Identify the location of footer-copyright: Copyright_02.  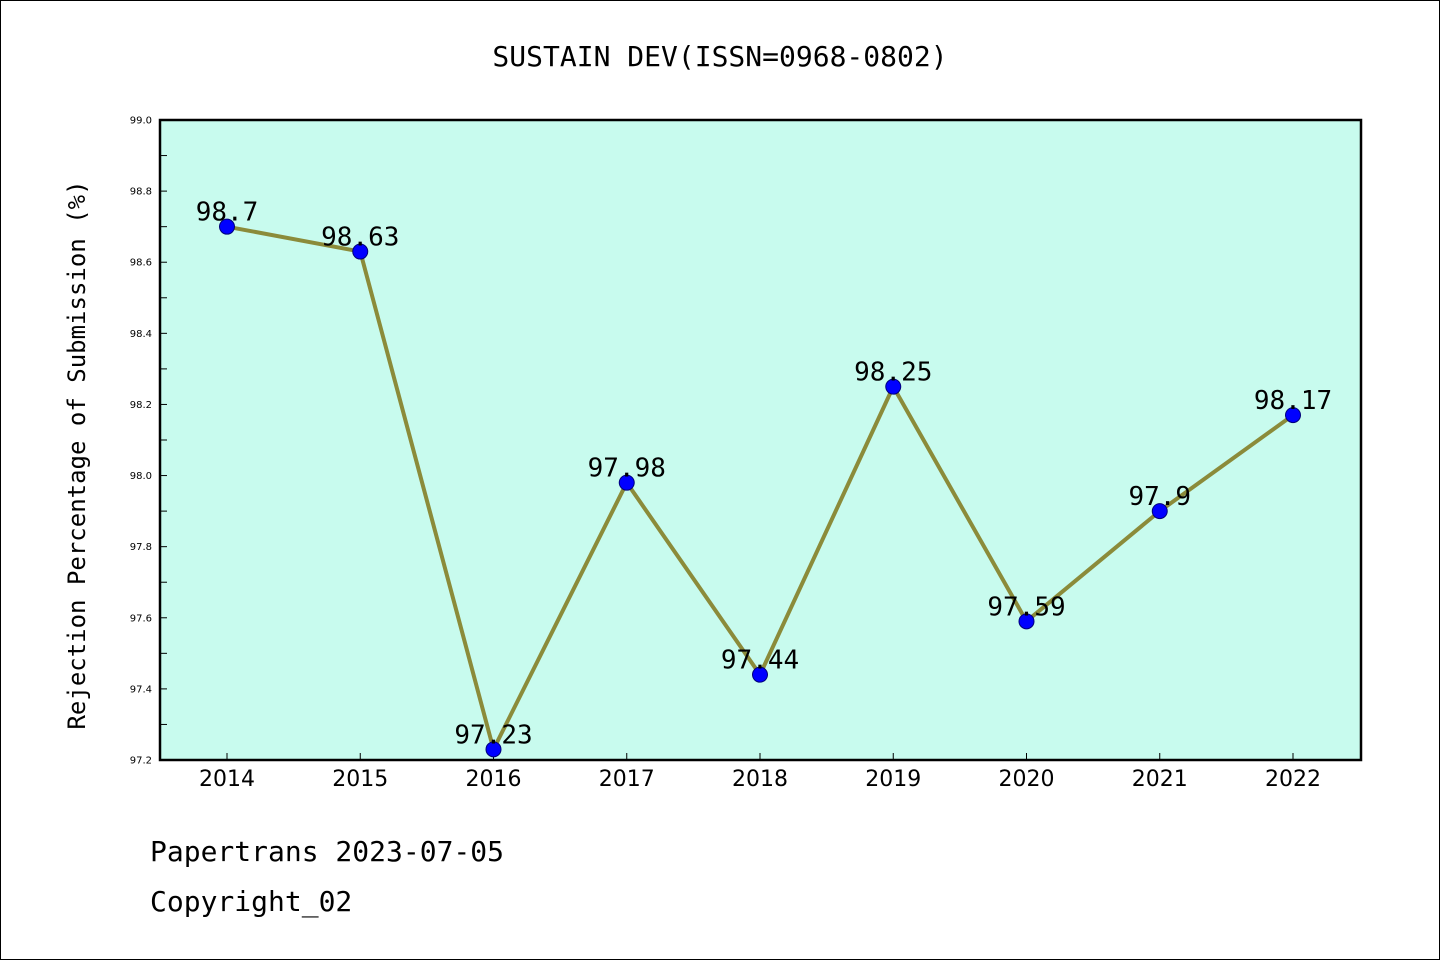
(251, 901).